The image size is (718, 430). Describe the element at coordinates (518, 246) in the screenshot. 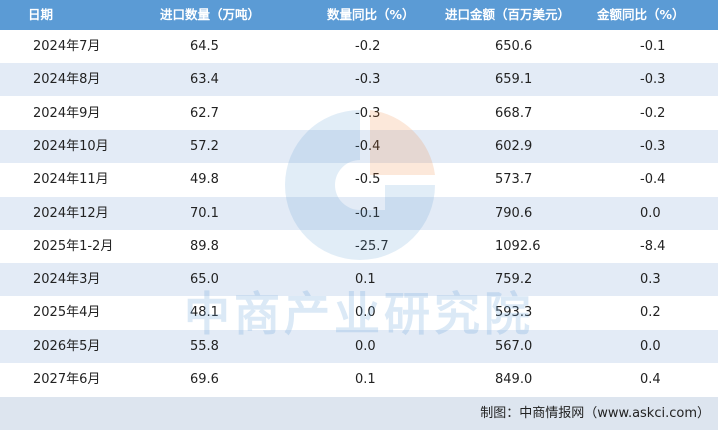

I see `value-cell: 1092.6` at that location.